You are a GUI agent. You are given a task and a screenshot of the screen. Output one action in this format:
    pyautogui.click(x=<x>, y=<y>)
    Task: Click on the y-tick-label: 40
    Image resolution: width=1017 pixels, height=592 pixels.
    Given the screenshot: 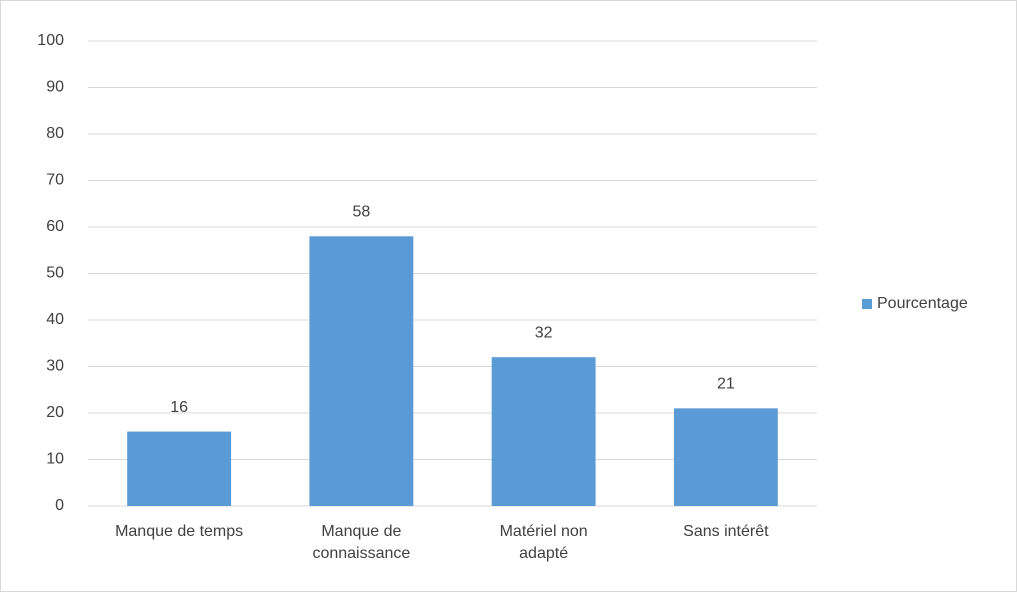 What is the action you would take?
    pyautogui.click(x=55, y=319)
    